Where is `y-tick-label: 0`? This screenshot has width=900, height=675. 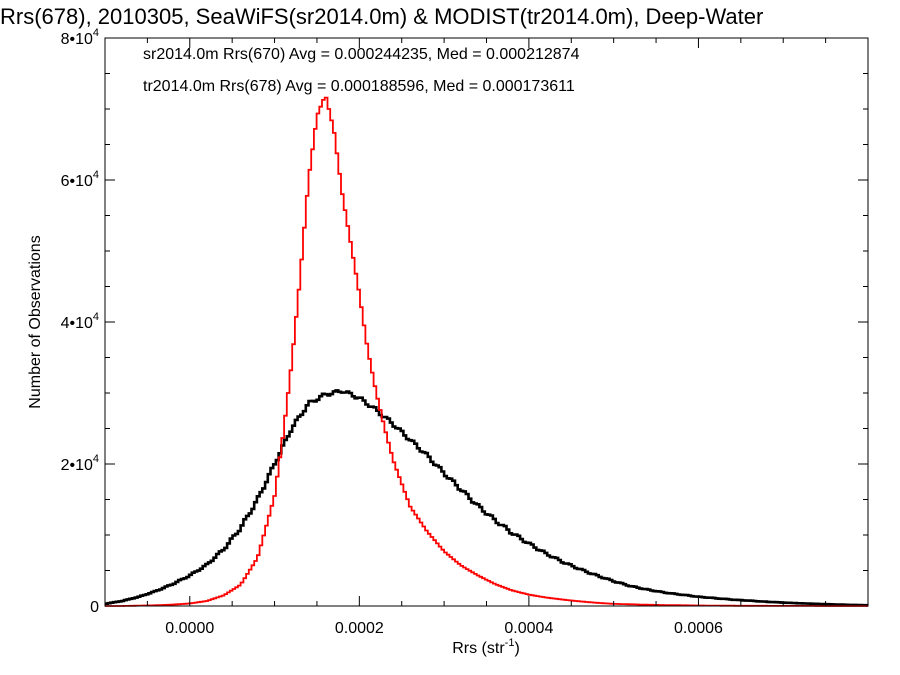 y-tick-label: 0 is located at coordinates (94, 607).